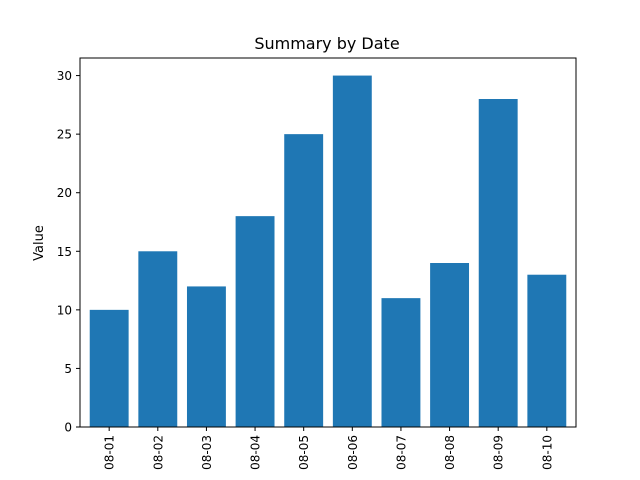 This screenshot has height=480, width=640. I want to click on x-tick-label: 08-05, so click(304, 452).